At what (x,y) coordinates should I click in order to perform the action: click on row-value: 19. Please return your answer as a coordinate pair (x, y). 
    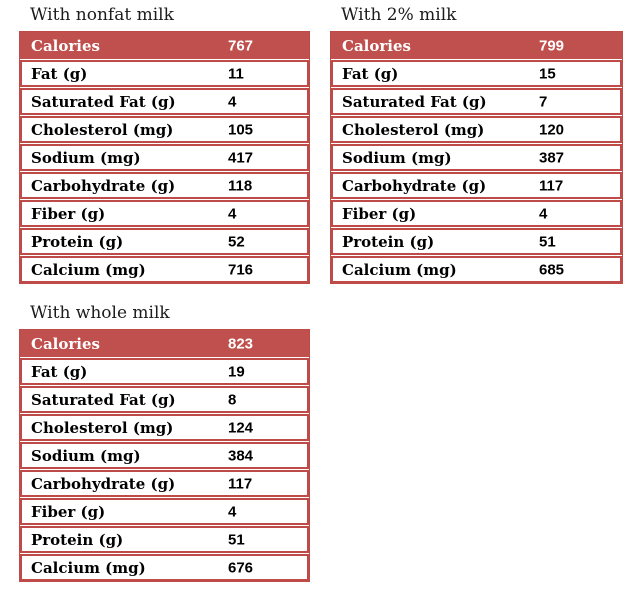
    Looking at the image, I should click on (236, 371).